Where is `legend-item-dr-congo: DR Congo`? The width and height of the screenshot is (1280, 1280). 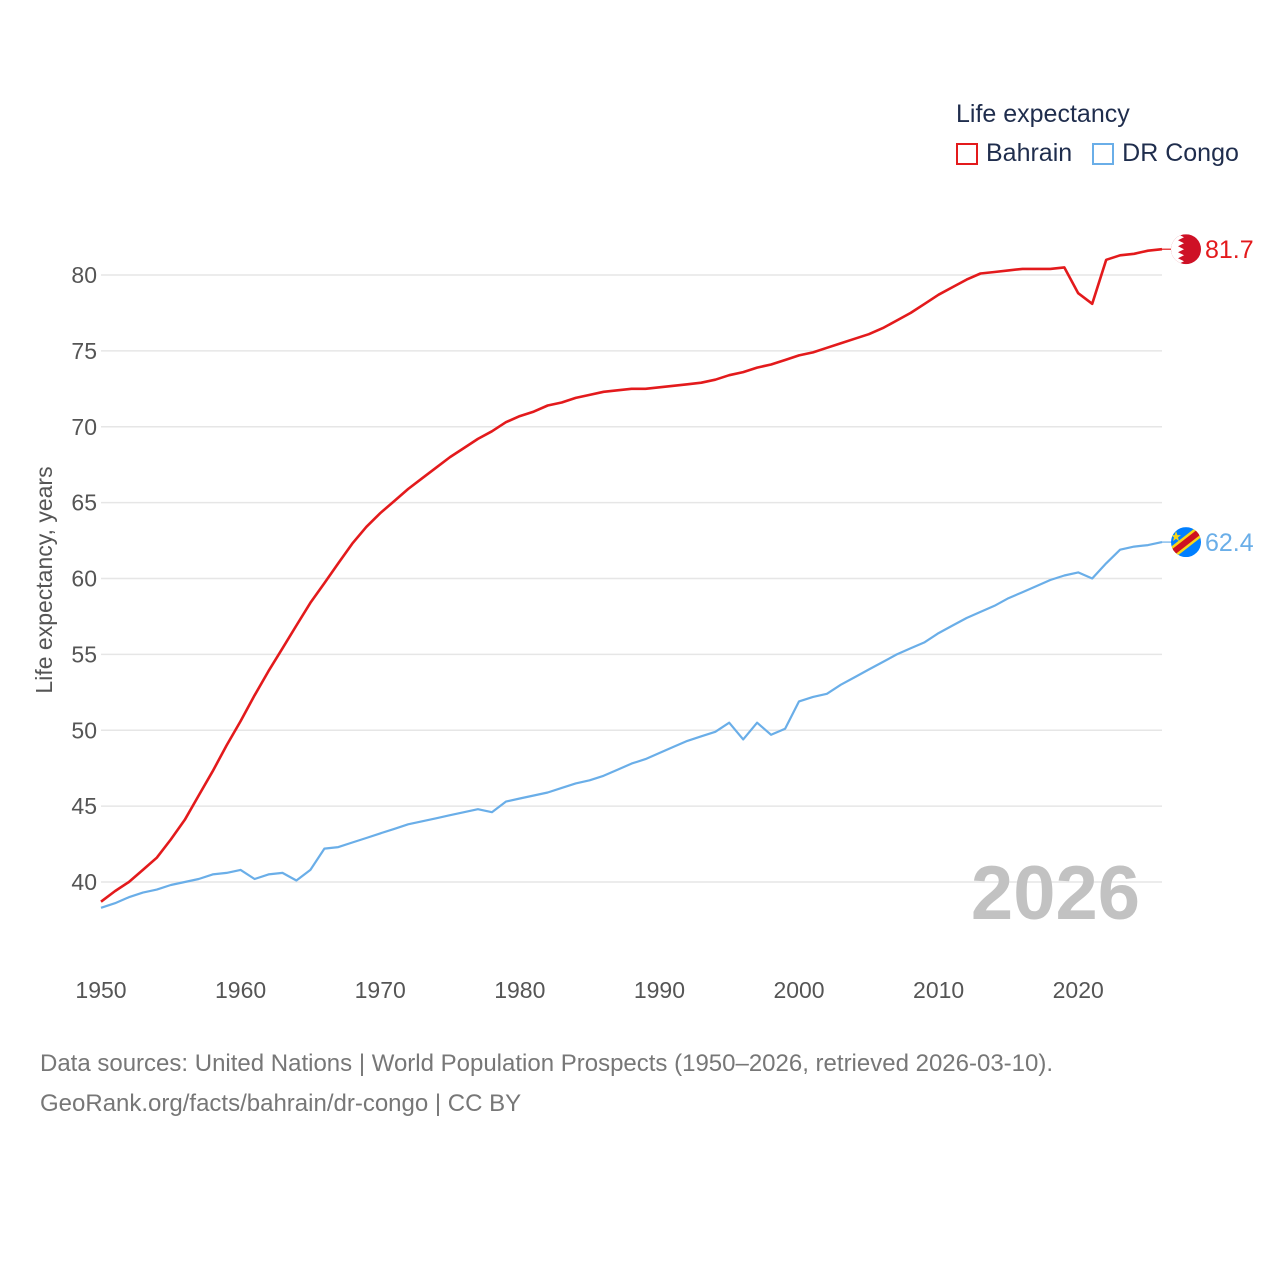
legend-item-dr-congo: DR Congo is located at coordinates (1165, 153).